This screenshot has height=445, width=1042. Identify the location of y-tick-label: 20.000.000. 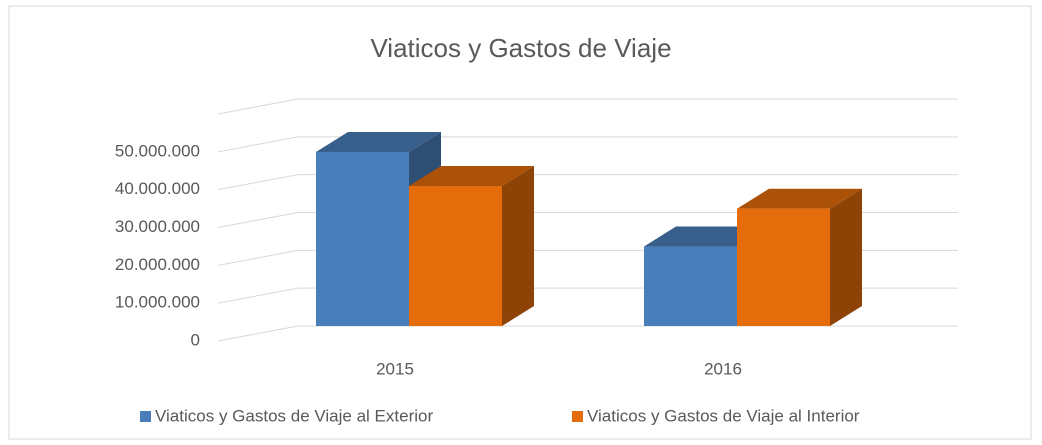
(157, 264).